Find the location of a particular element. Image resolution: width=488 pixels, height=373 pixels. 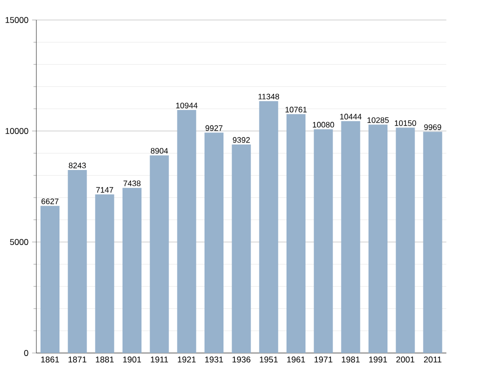

x-tick-label: 1961 is located at coordinates (296, 359).